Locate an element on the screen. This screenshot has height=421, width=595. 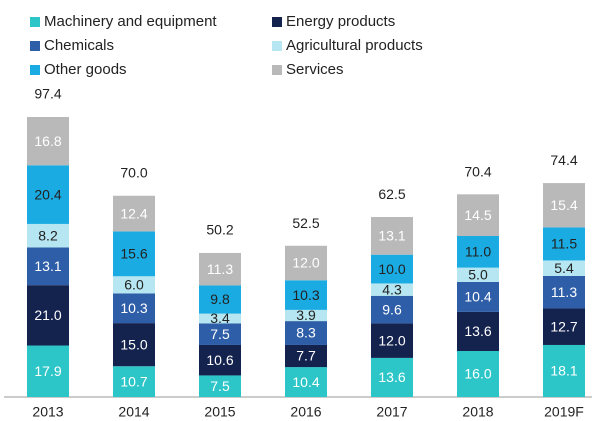
value-label: 12.4 is located at coordinates (133, 213).